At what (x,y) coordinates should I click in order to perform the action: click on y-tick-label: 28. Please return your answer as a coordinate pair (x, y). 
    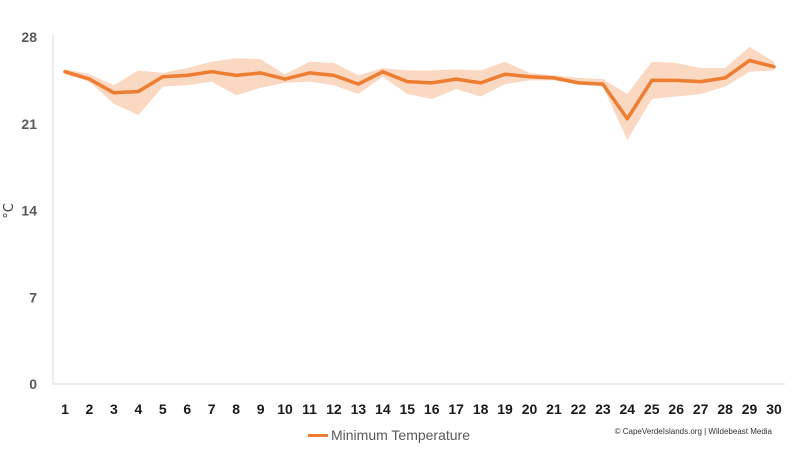
    Looking at the image, I should click on (29, 37).